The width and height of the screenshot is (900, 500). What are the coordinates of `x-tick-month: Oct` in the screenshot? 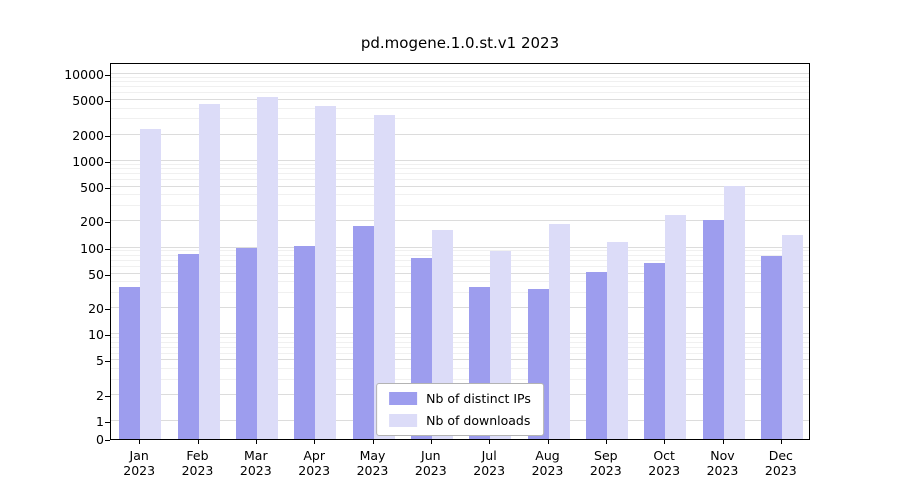 It's located at (664, 455).